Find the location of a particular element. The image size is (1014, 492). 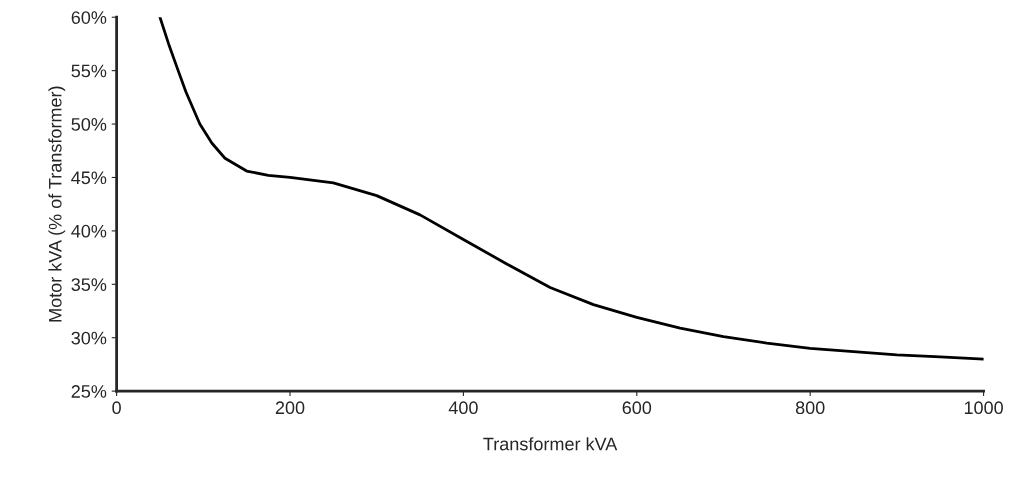

y-tick-label: 50% is located at coordinates (89, 124).